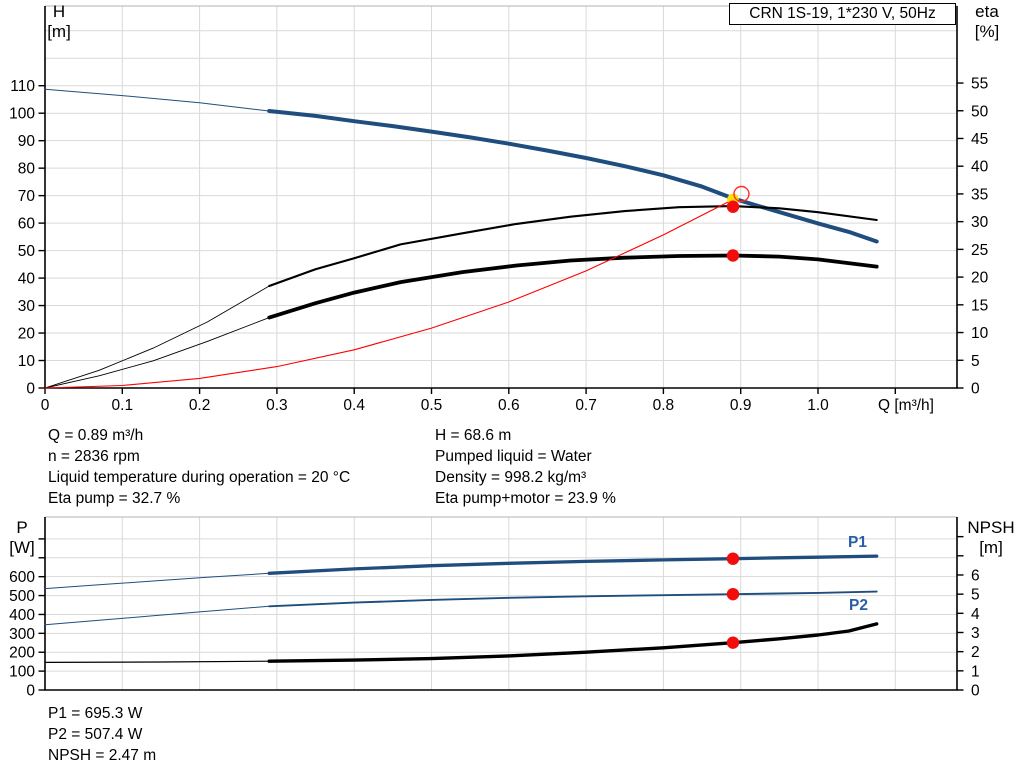 This screenshot has width=1024, height=781. Describe the element at coordinates (980, 111) in the screenshot. I see `right-tick-label: 50` at that location.